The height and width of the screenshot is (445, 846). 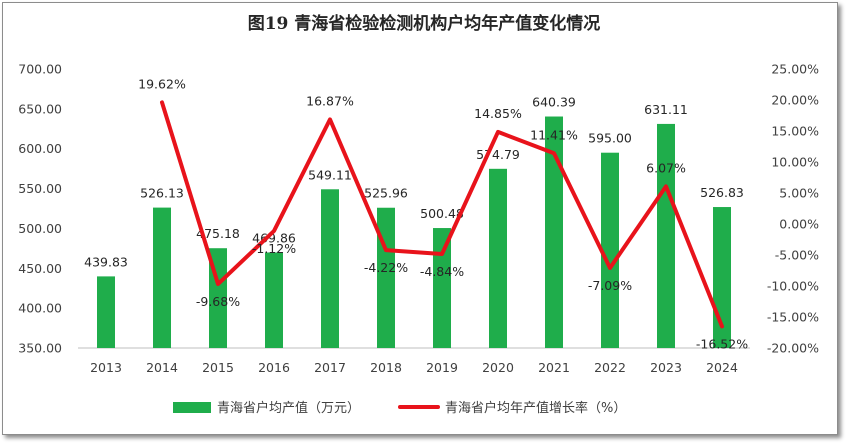 I want to click on bar-data-label: 595.00, so click(x=610, y=138).